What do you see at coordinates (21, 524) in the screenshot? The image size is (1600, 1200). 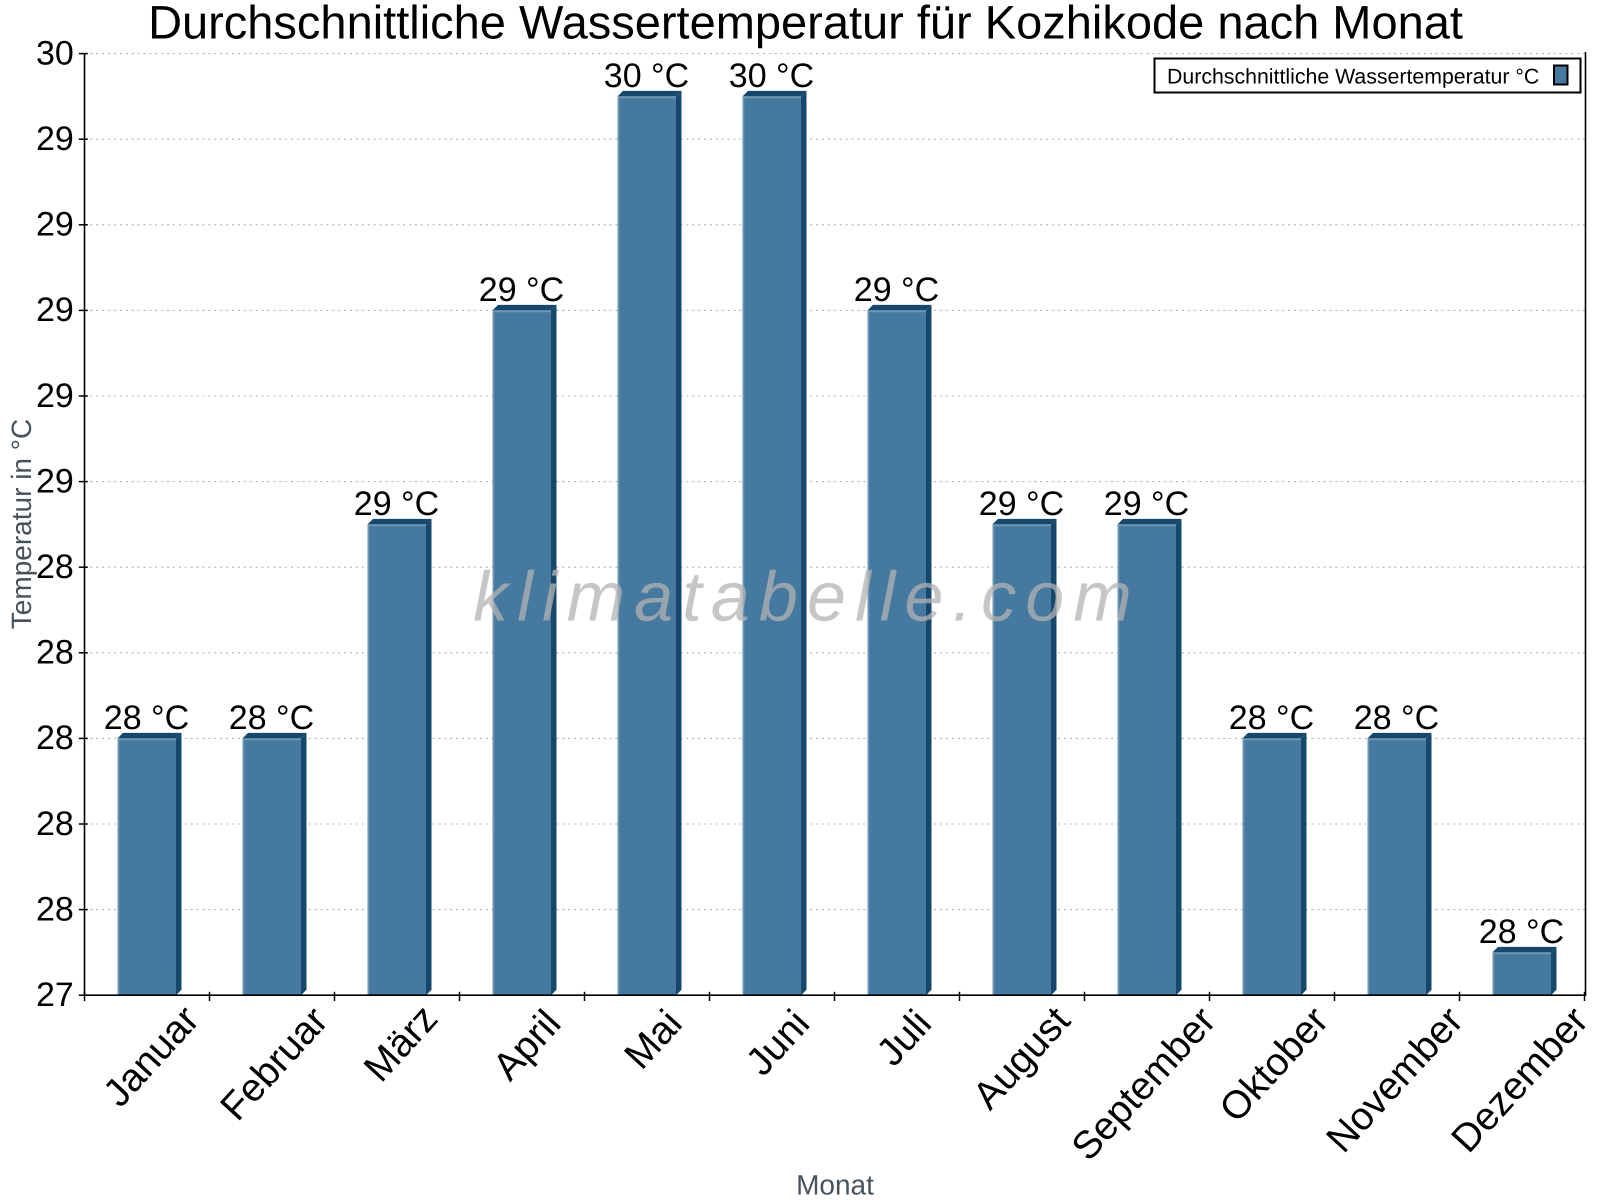 I see `svg-text: Temperatur in °C` at bounding box center [21, 524].